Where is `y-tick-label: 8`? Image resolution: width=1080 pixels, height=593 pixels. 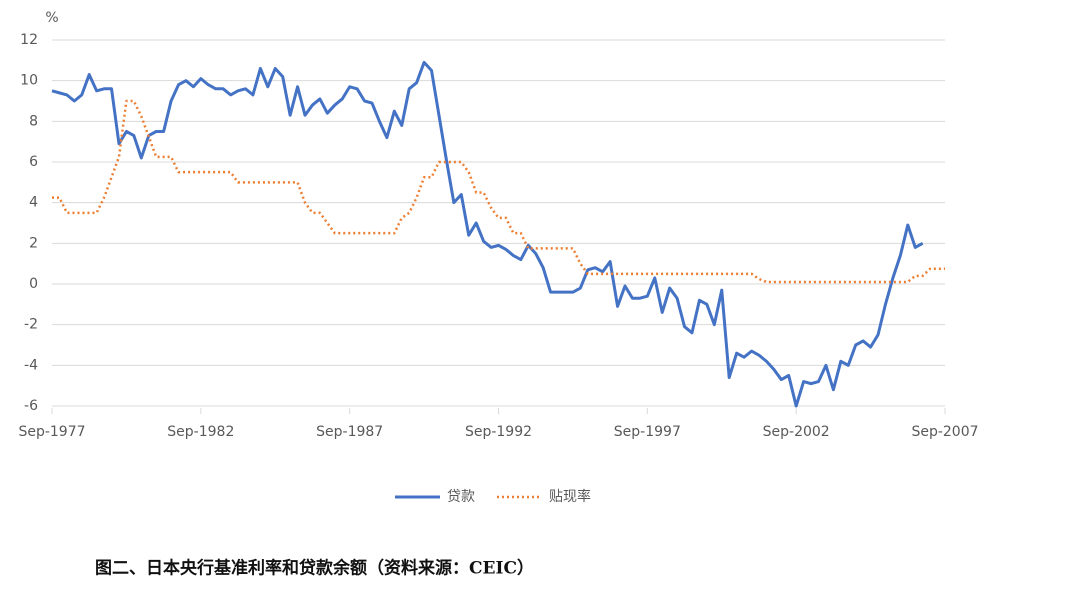
y-tick-label: 8 is located at coordinates (33, 121).